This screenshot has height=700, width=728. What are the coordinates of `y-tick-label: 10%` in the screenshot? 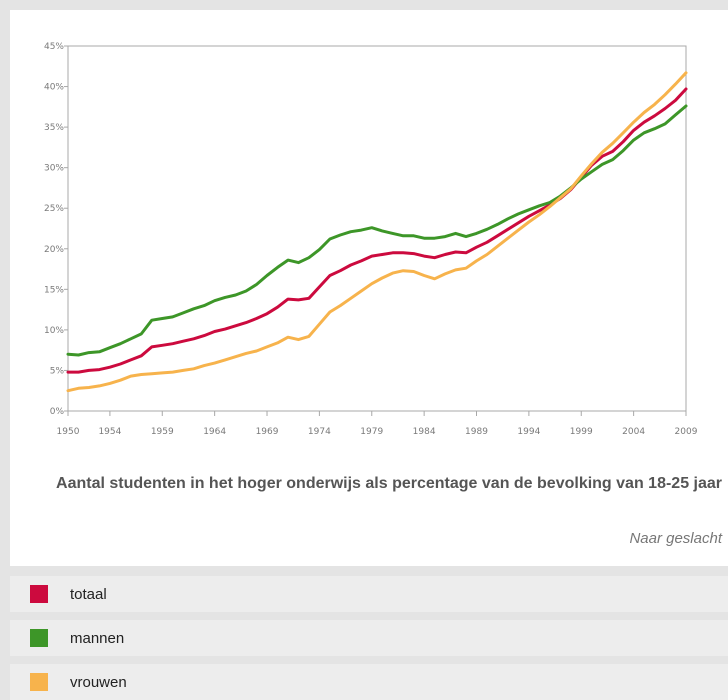 It's located at (54, 331).